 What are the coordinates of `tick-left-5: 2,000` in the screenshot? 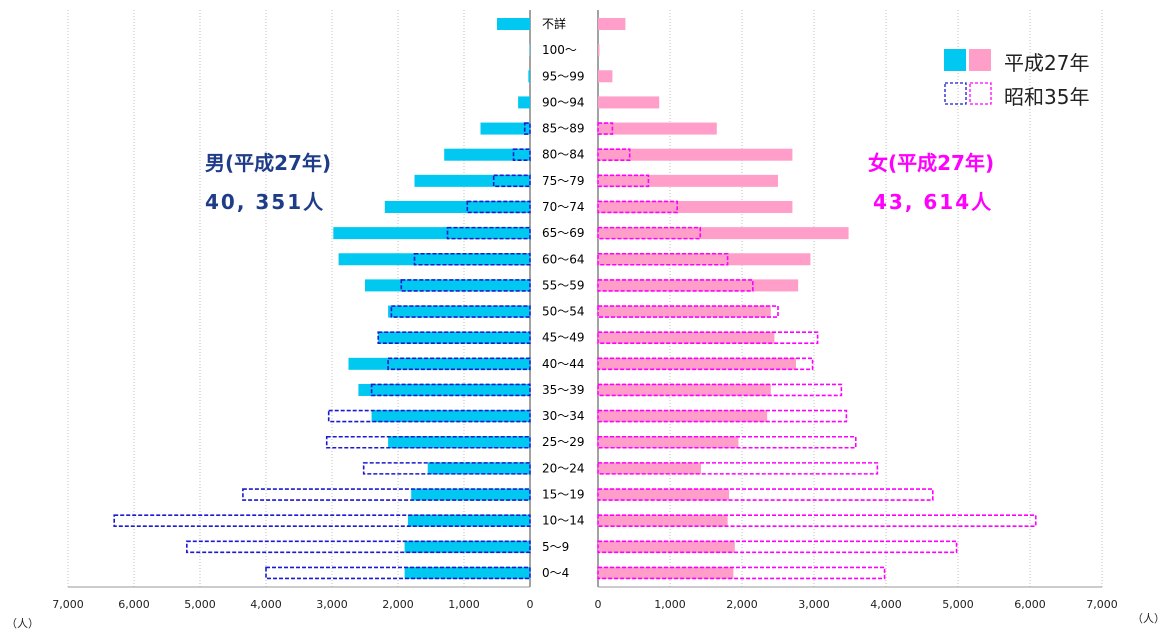 It's located at (398, 604).